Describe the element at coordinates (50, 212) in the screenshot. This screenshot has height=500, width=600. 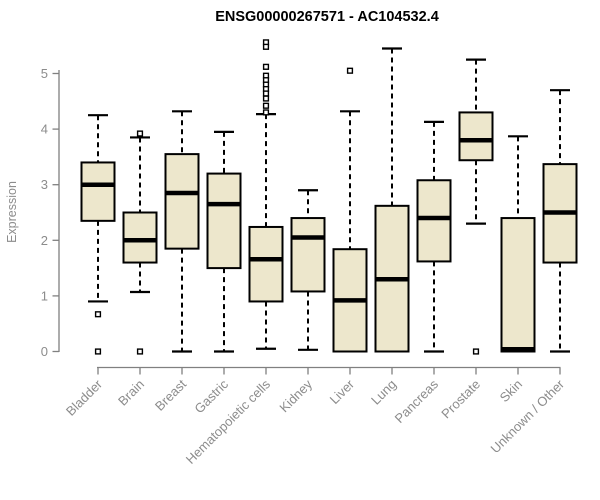
I see `y-axis: 0 1 2 3 4 5` at that location.